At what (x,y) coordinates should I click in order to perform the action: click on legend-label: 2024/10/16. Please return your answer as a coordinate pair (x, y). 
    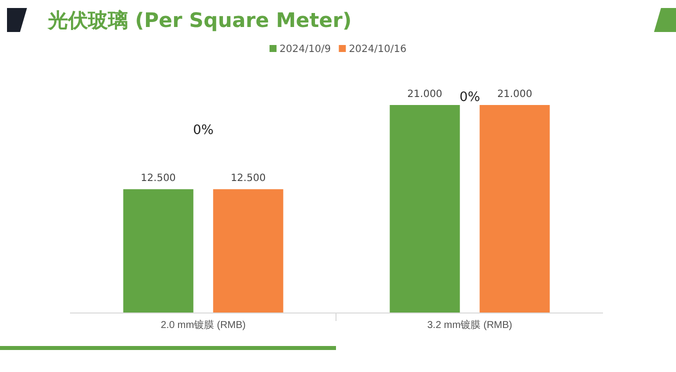
    Looking at the image, I should click on (377, 49).